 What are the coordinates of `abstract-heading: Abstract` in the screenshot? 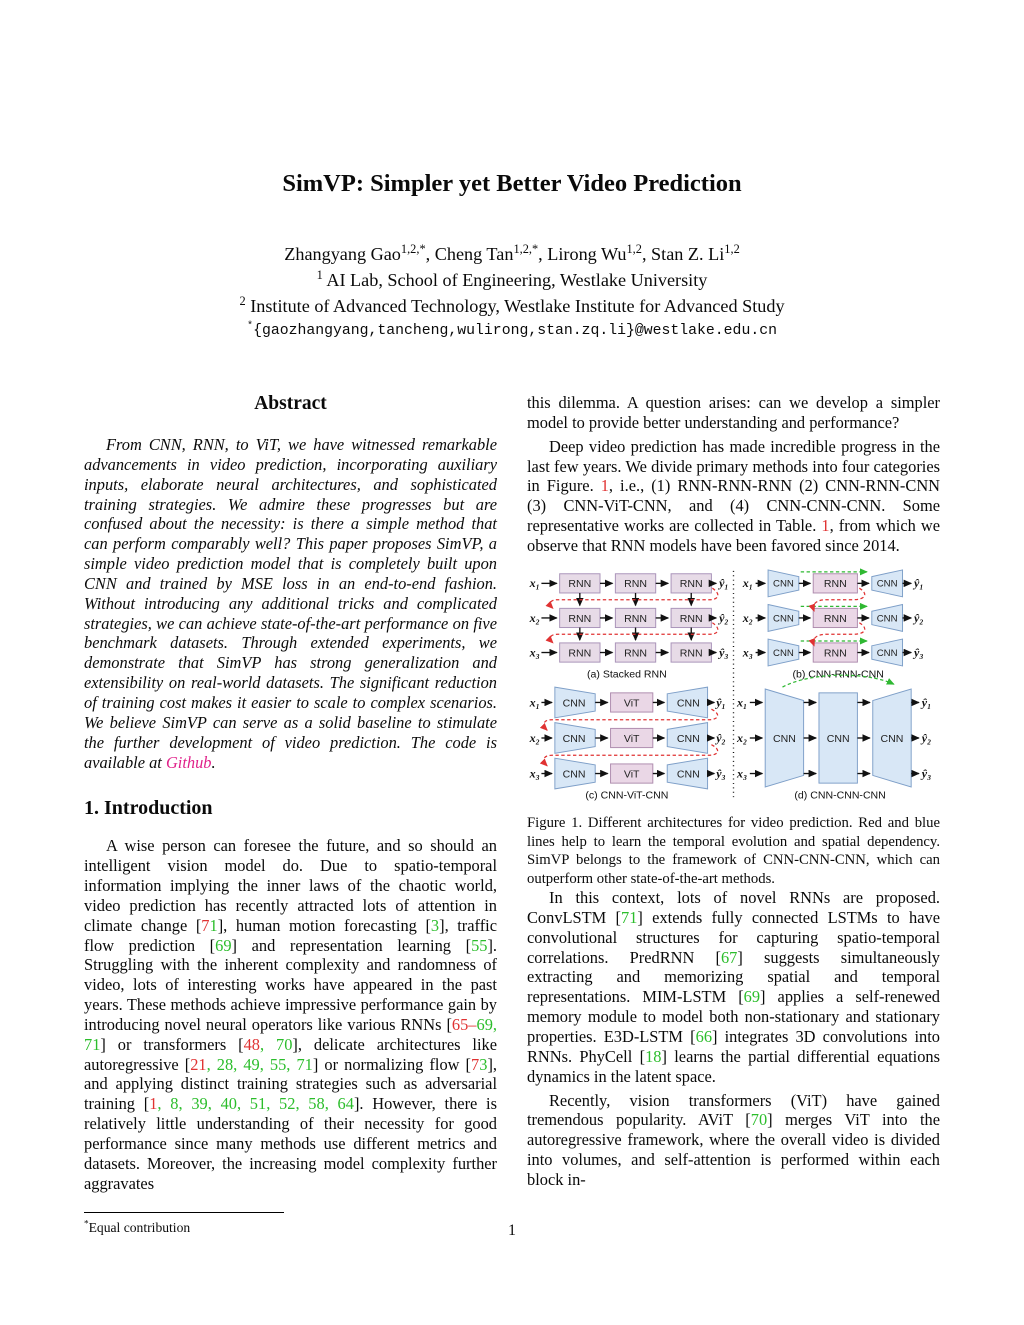 It's located at (290, 403).